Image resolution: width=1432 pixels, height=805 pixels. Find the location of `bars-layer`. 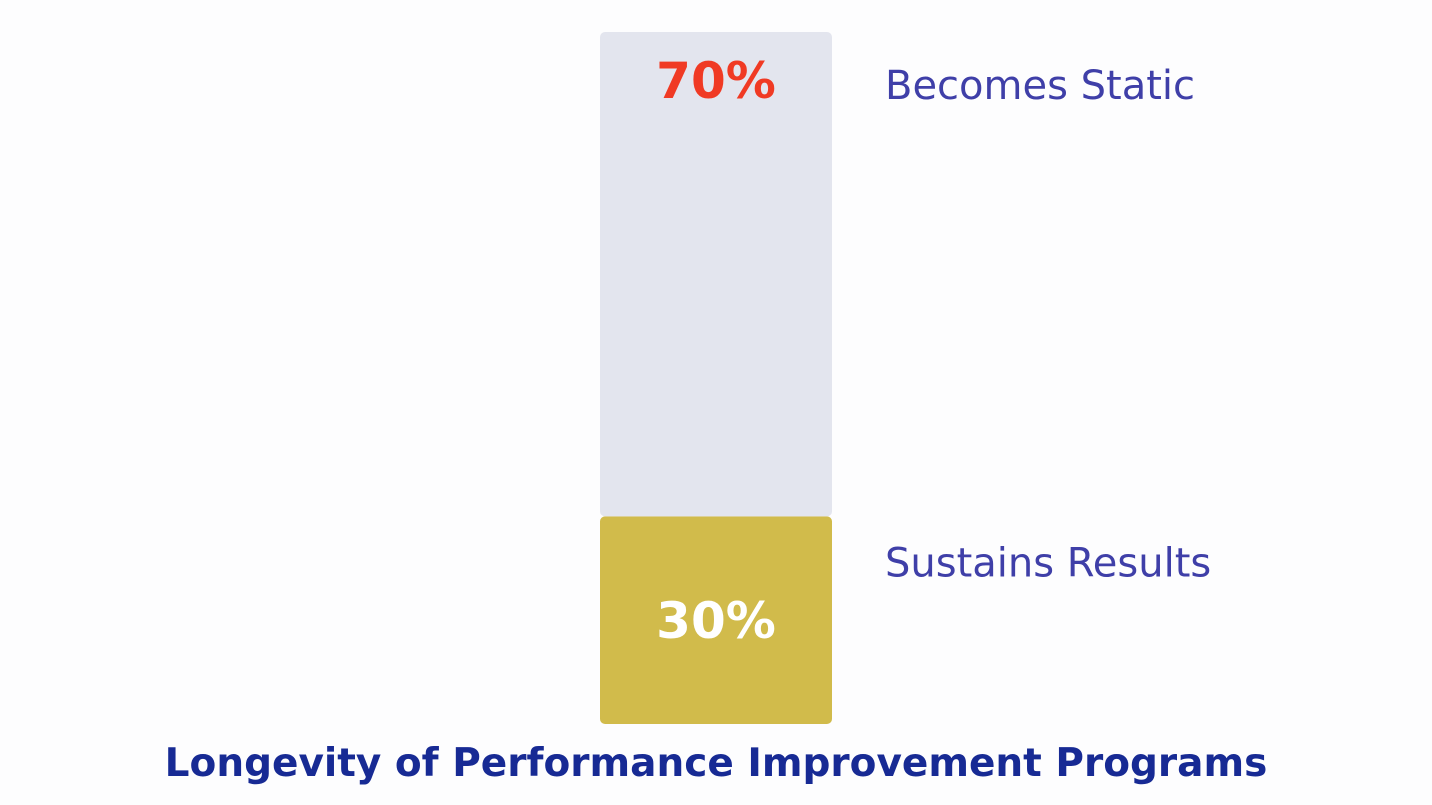

bars-layer is located at coordinates (716, 378).